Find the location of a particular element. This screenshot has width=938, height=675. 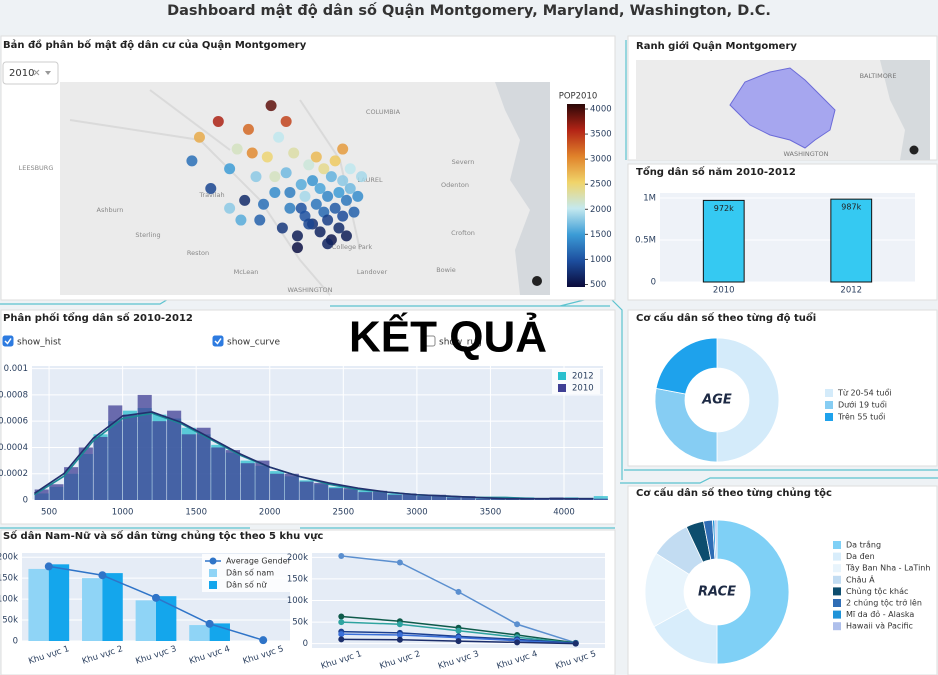

x-tick-label: 2010 is located at coordinates (724, 291).